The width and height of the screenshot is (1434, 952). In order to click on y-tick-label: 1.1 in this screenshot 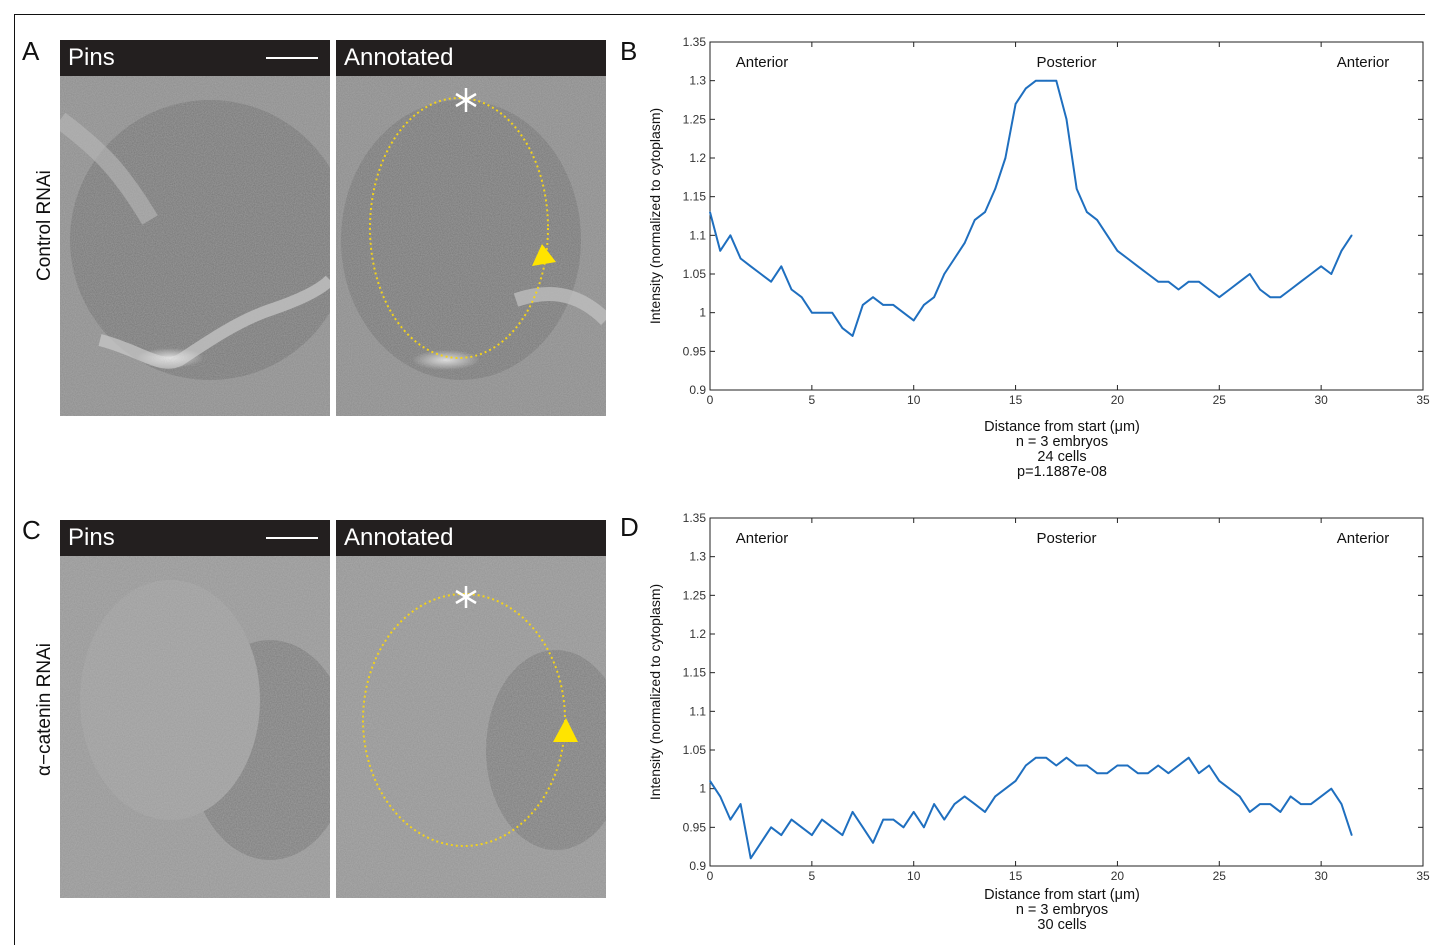, I will do `click(697, 235)`.